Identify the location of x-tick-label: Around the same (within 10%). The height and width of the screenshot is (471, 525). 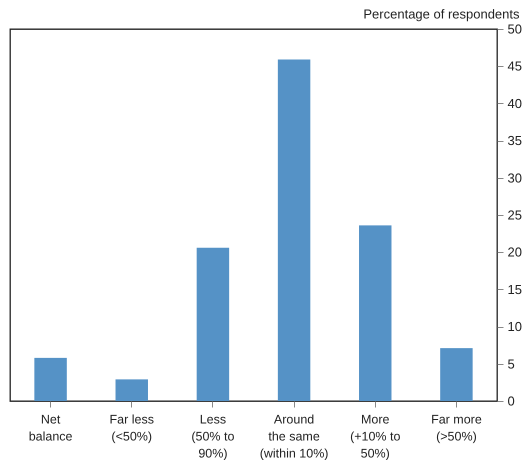
(294, 436).